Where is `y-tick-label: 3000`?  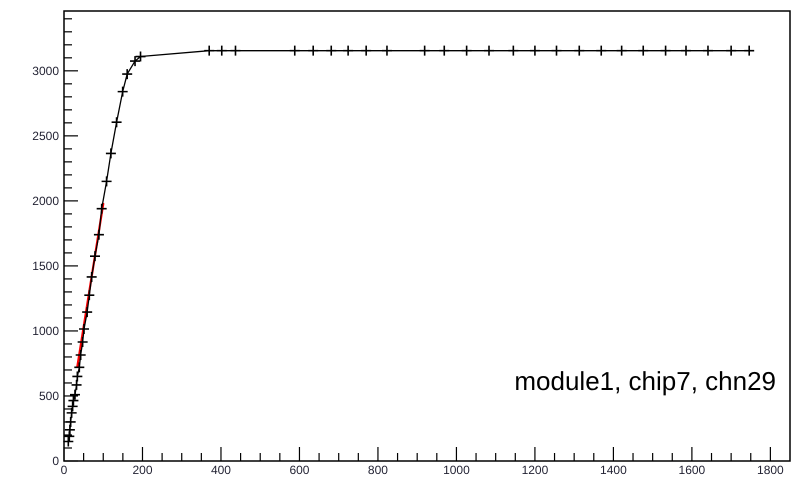 y-tick-label: 3000 is located at coordinates (46, 71).